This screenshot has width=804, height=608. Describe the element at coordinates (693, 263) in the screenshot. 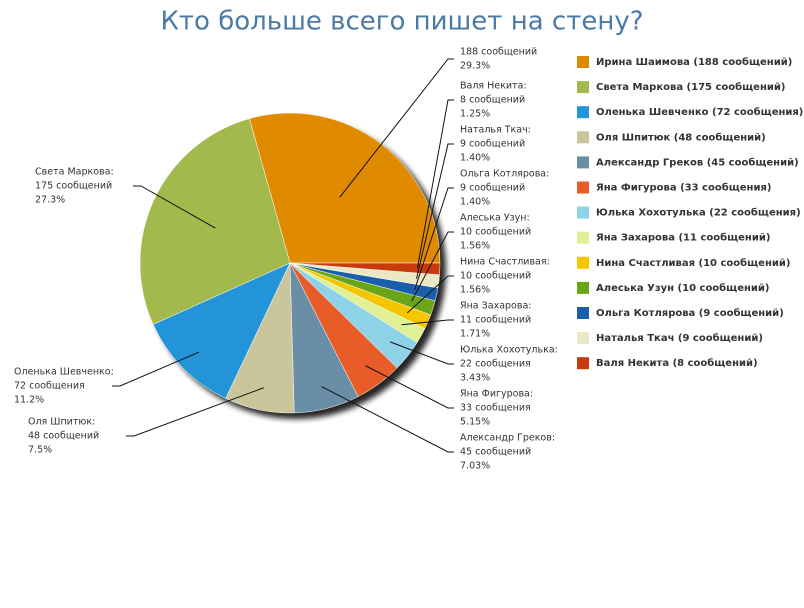

I see `legend-label: Нина Счастливая (10 сообщений)` at that location.